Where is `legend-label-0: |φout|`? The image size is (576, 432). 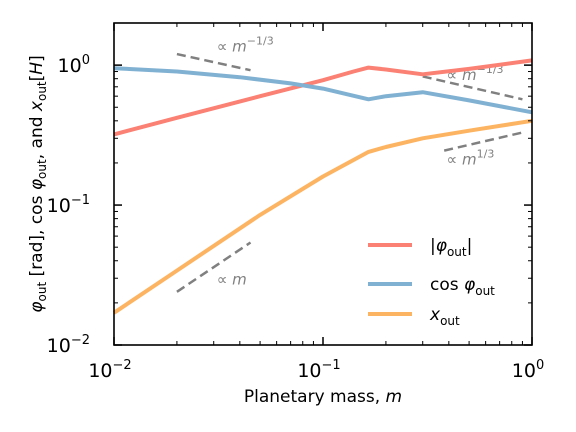
legend-label-0: |φout| is located at coordinates (451, 247).